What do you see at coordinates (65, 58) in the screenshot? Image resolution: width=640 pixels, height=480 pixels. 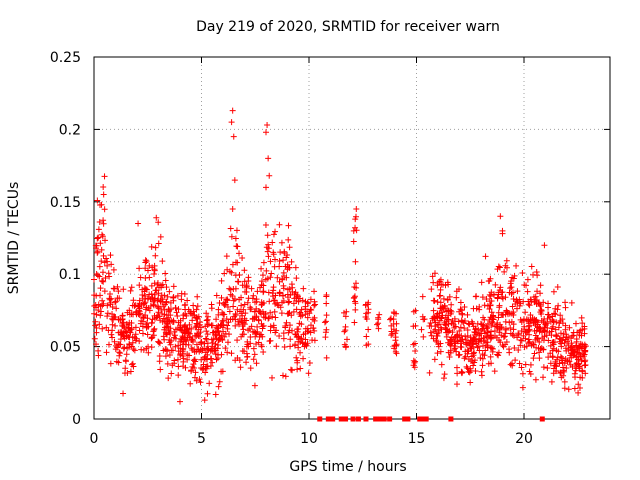 I see `y-tick-label: 0.25` at bounding box center [65, 58].